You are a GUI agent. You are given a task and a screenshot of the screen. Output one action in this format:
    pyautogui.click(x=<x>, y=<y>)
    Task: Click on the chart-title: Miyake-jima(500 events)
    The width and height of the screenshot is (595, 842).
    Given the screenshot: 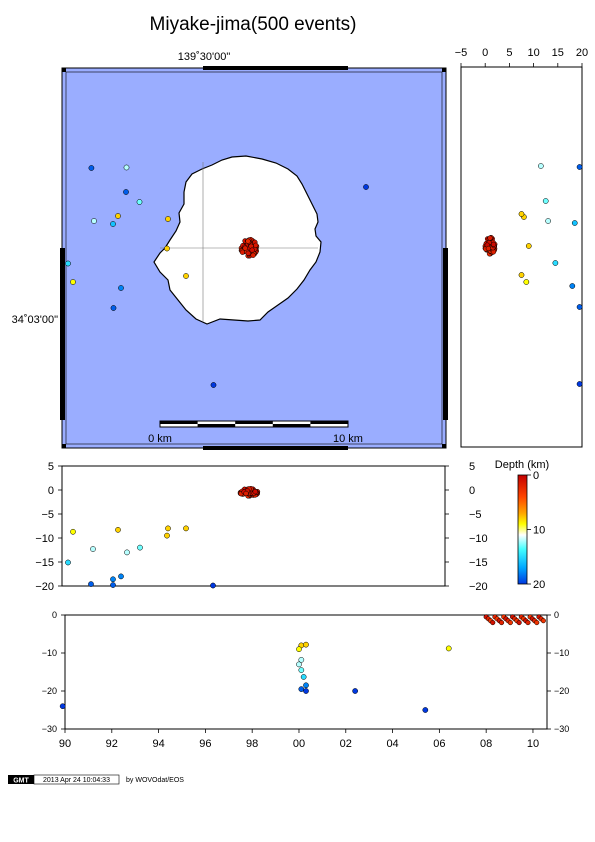 What is the action you would take?
    pyautogui.click(x=253, y=24)
    